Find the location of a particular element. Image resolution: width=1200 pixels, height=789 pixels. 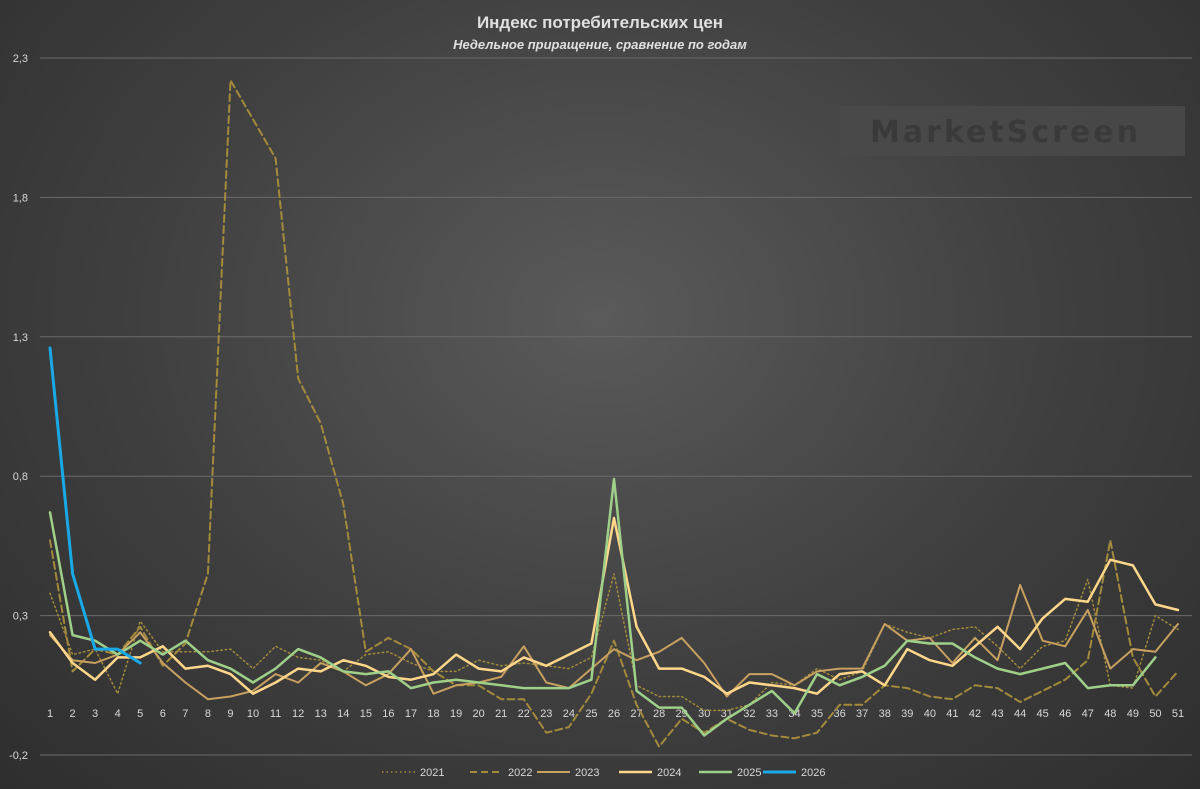

x-tick-label: 5 is located at coordinates (140, 714).